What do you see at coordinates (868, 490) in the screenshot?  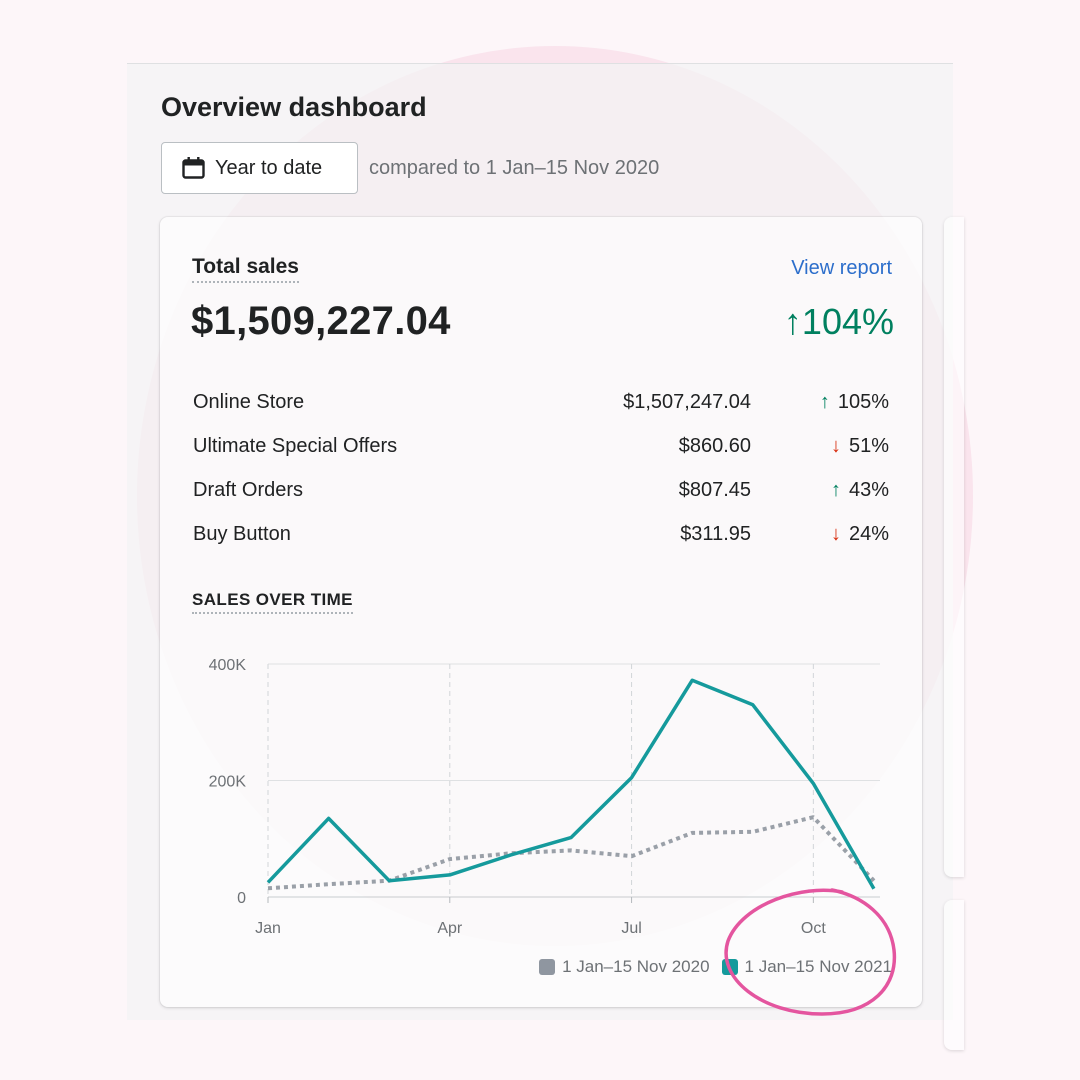 I see `breakdown-change-value: 43%` at bounding box center [868, 490].